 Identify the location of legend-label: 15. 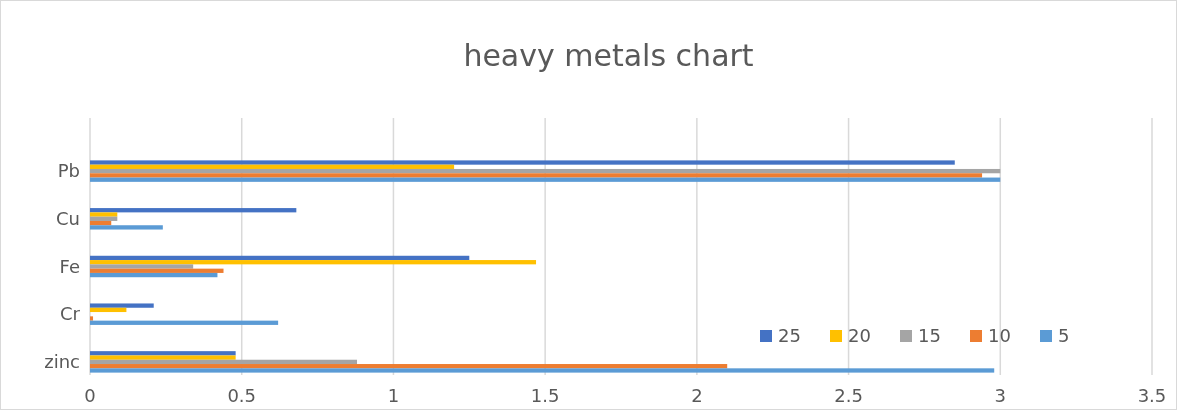
(929, 336).